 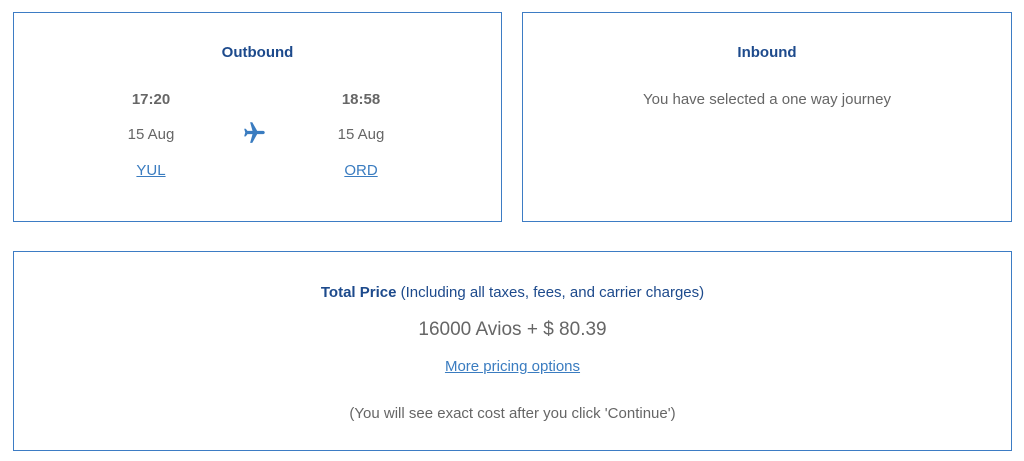 What do you see at coordinates (255, 133) in the screenshot?
I see `airplane-icon` at bounding box center [255, 133].